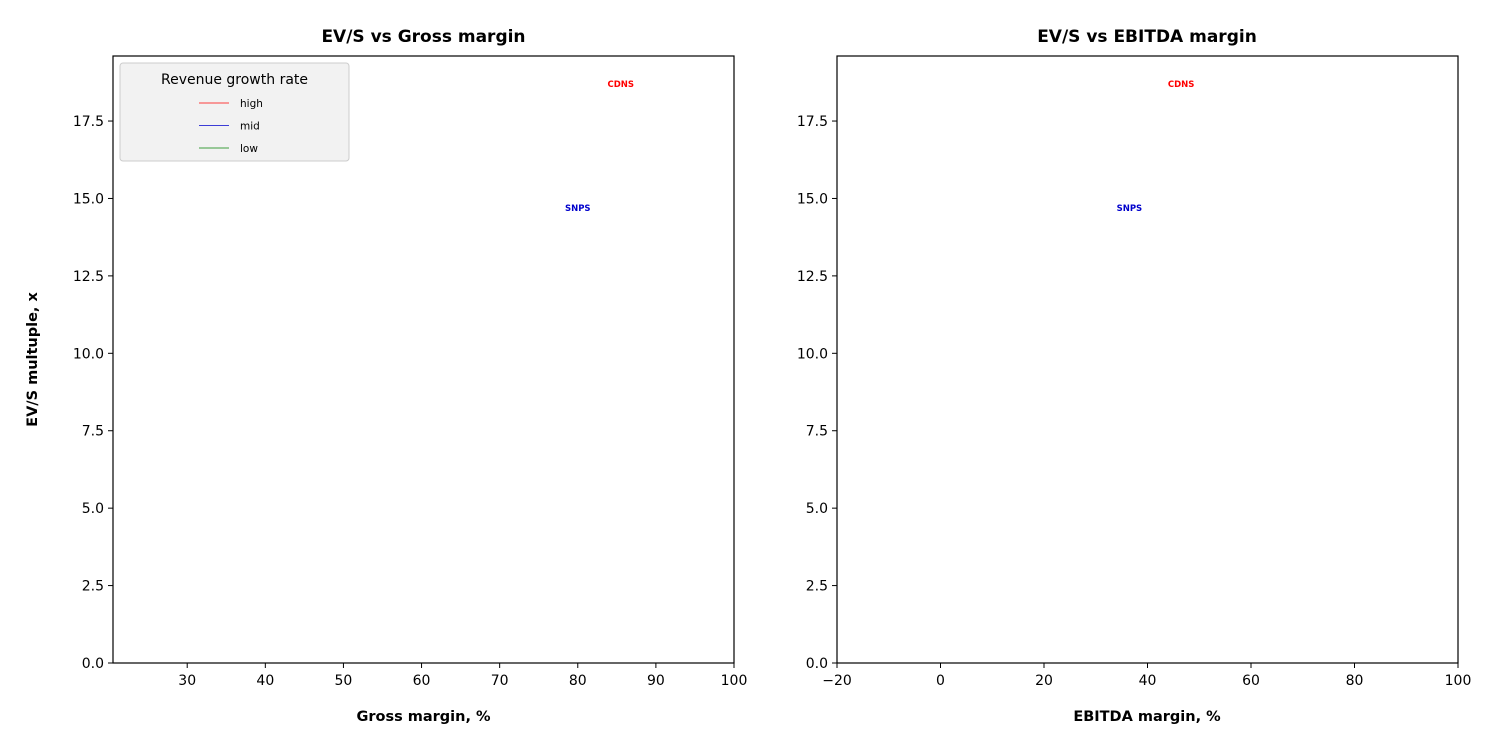 This screenshot has height=750, width=1500. What do you see at coordinates (1147, 37) in the screenshot?
I see `chart-title: EV/S vs EBITDA margin` at bounding box center [1147, 37].